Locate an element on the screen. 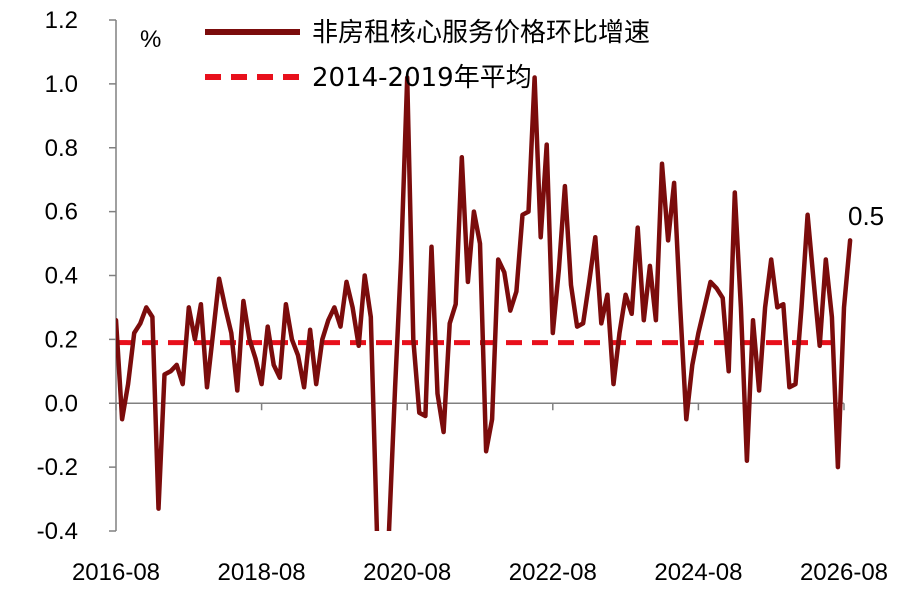 The height and width of the screenshot is (598, 917). y-tick-label: 0.6 is located at coordinates (61, 212).